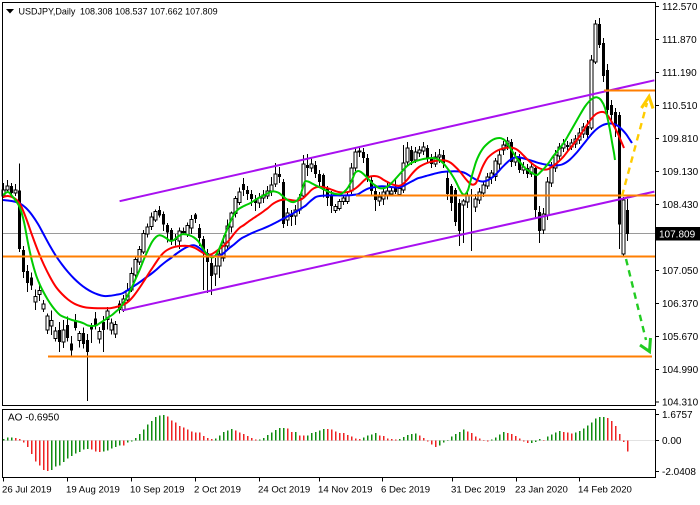 This screenshot has height=505, width=700. Describe the element at coordinates (605, 490) in the screenshot. I see `svg-text: 14 Feb 2020` at that location.